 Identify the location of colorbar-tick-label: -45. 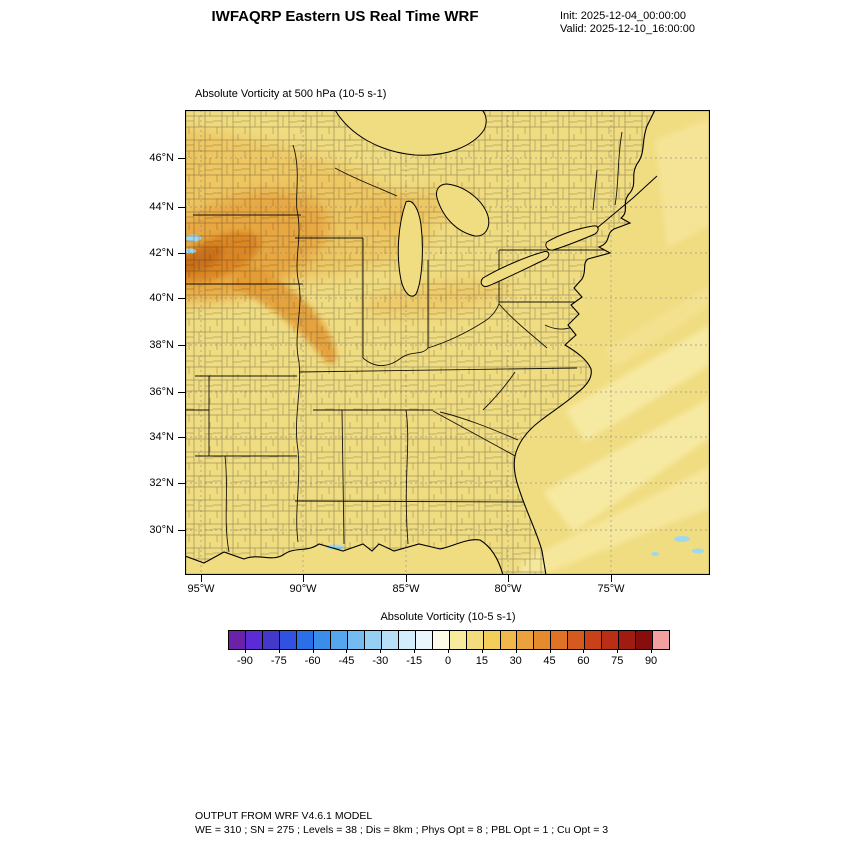
(346, 661).